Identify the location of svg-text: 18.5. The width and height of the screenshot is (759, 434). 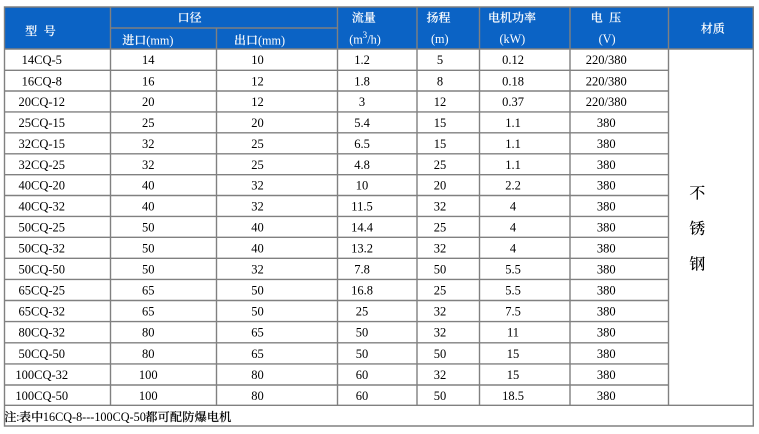
(513, 396).